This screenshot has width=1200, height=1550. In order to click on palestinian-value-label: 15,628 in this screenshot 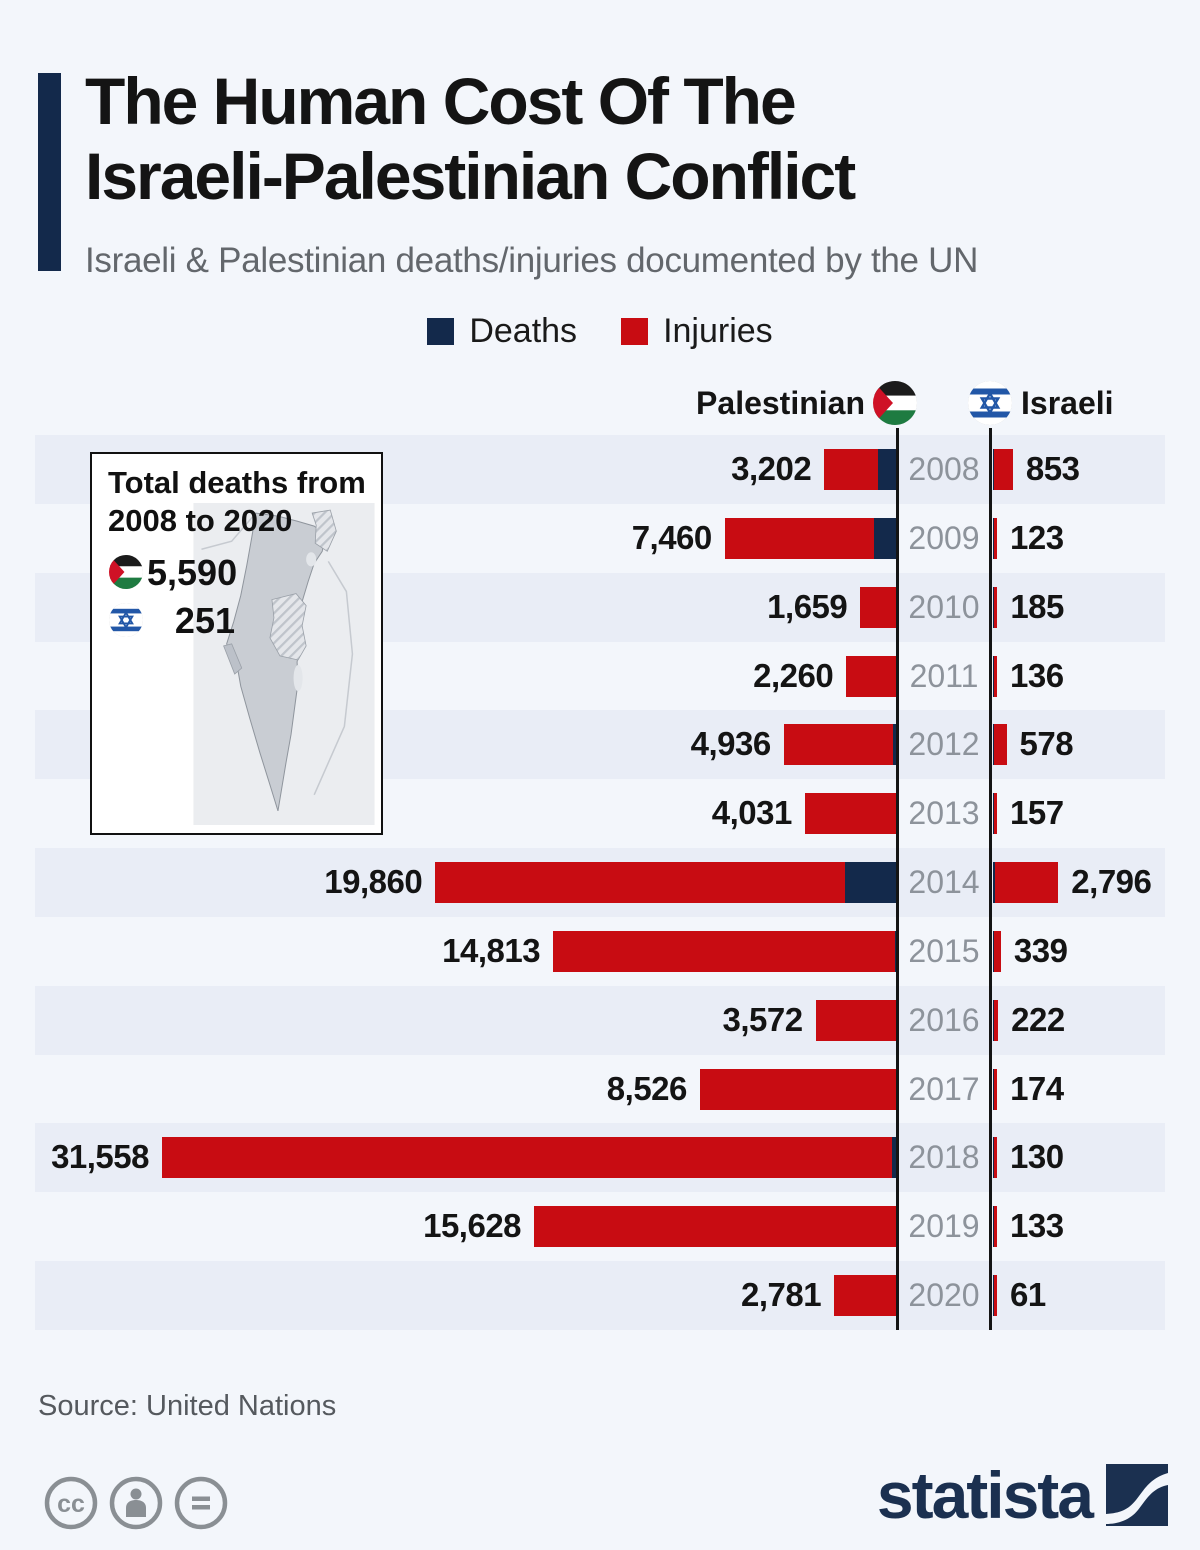, I will do `click(472, 1226)`.